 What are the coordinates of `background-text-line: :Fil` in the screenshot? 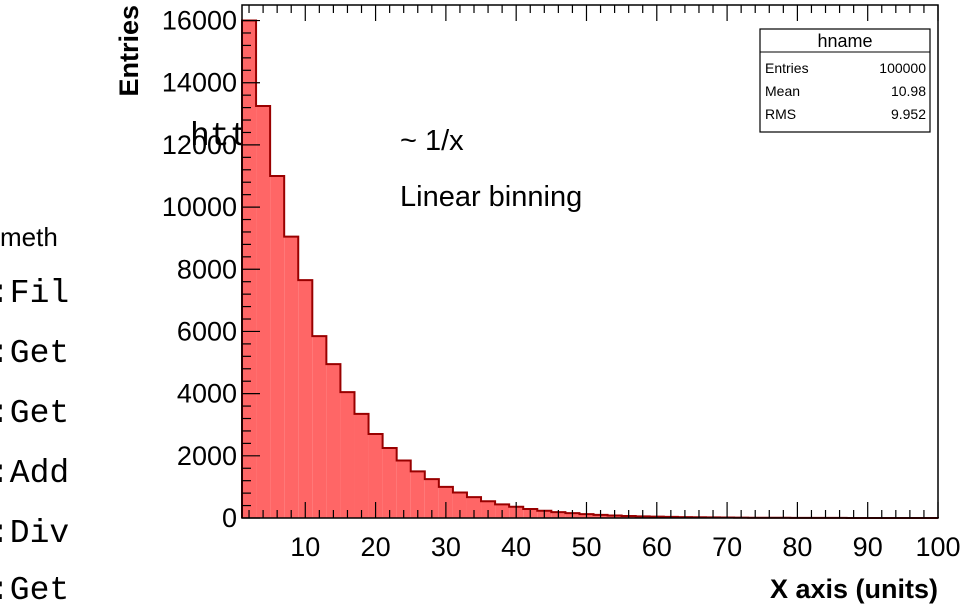 It's located at (35, 293).